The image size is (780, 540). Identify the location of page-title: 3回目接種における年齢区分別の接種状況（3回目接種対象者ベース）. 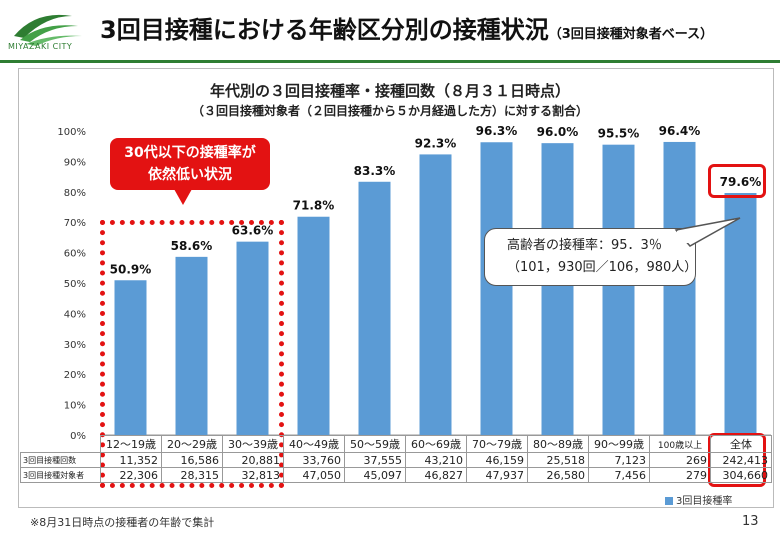
(406, 27).